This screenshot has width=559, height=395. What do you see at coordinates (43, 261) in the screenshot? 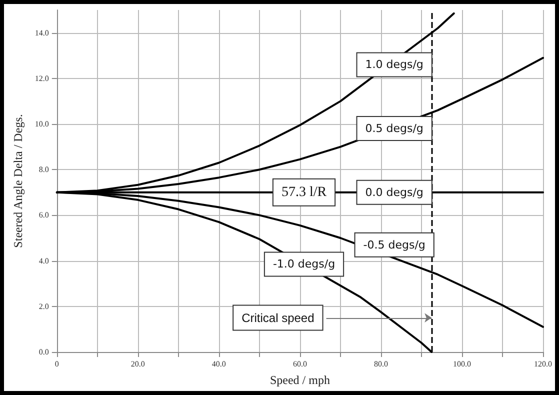
I see `y-tick-label: 4.0` at bounding box center [43, 261].